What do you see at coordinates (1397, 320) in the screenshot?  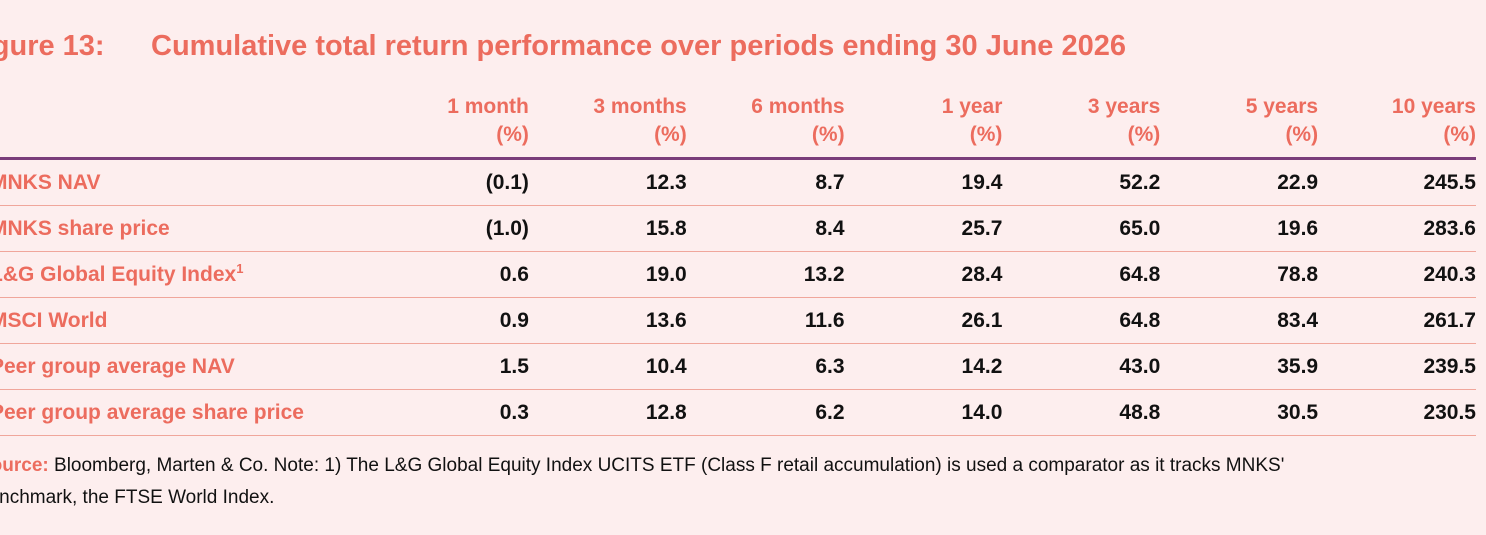 I see `value-cell: 261.7` at bounding box center [1397, 320].